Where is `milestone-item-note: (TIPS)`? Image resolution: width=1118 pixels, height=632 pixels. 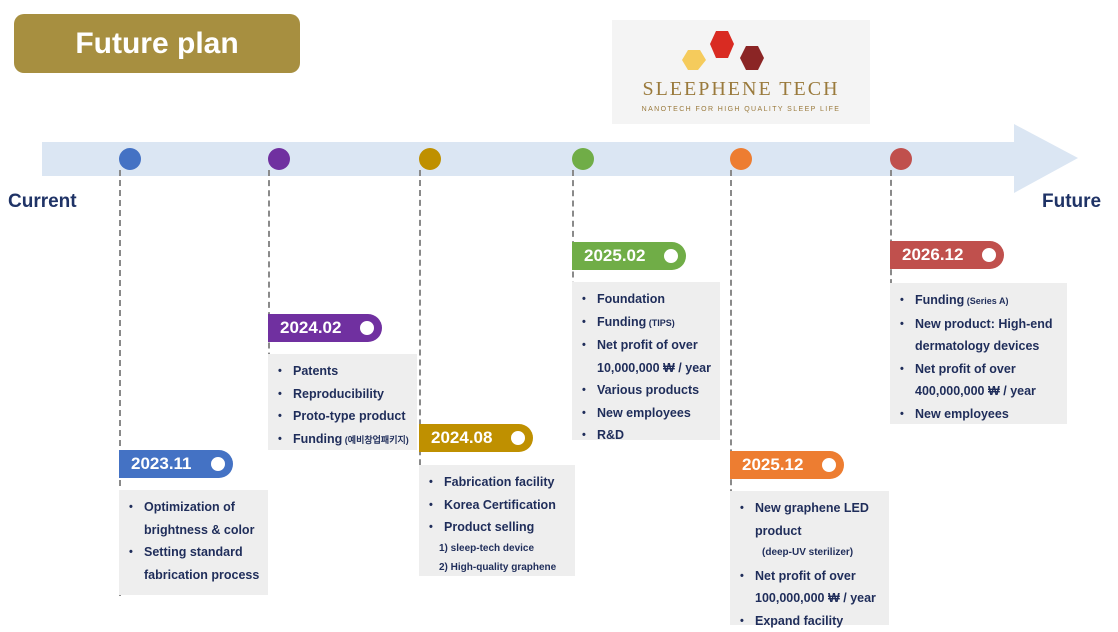 milestone-item-note: (TIPS) is located at coordinates (660, 323).